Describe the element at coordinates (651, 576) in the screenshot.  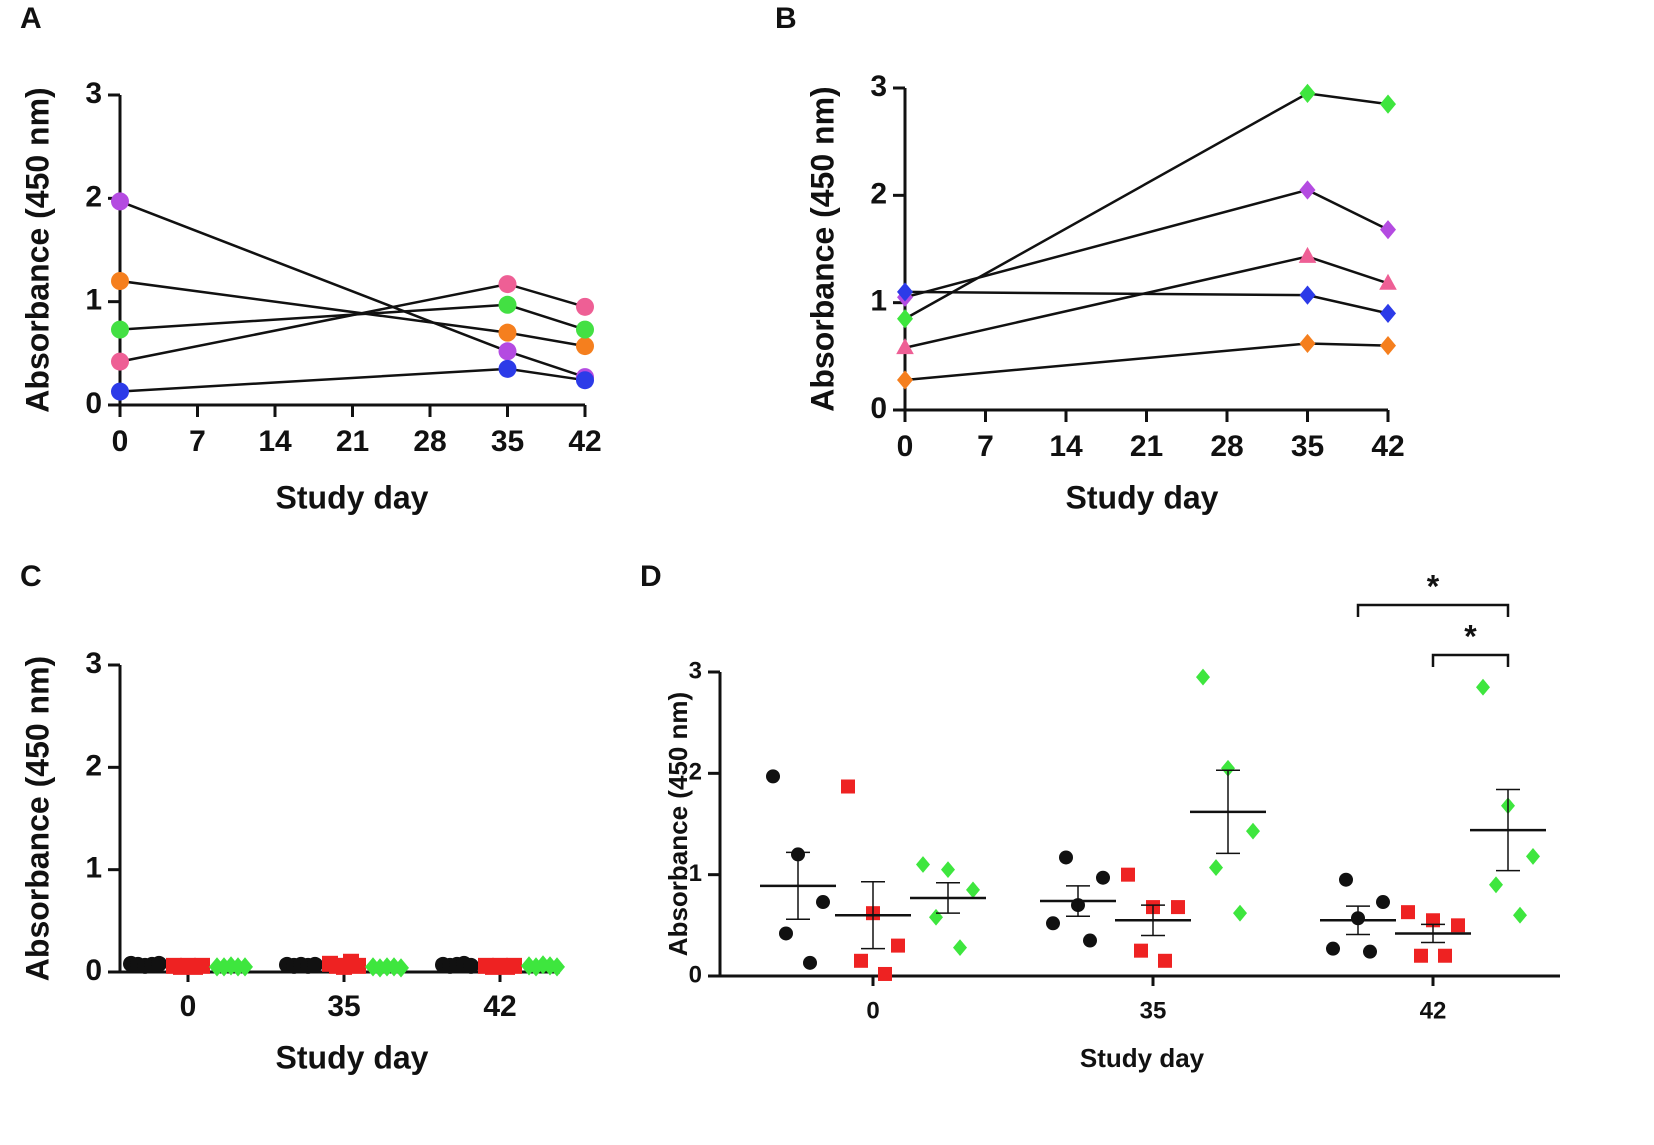
I see `panel-label: D` at that location.